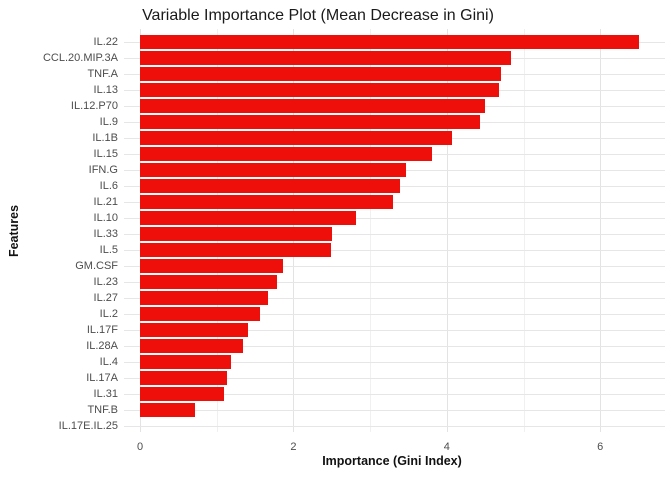  Describe the element at coordinates (94, 106) in the screenshot. I see `y-tick-label: IL.12.P70` at that location.